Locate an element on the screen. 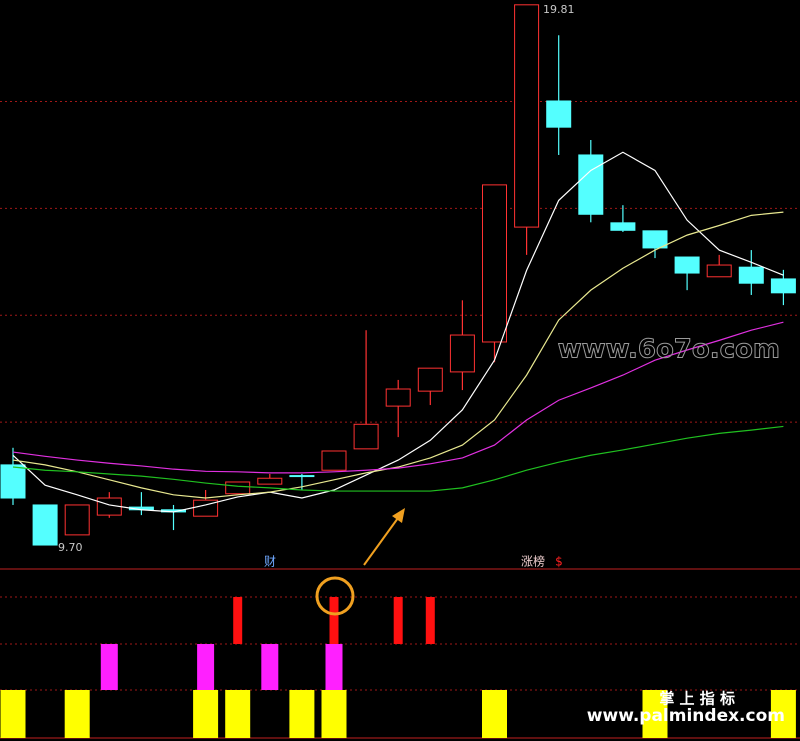 This screenshot has height=741, width=800. min-price-label: 9.70 is located at coordinates (70, 547).